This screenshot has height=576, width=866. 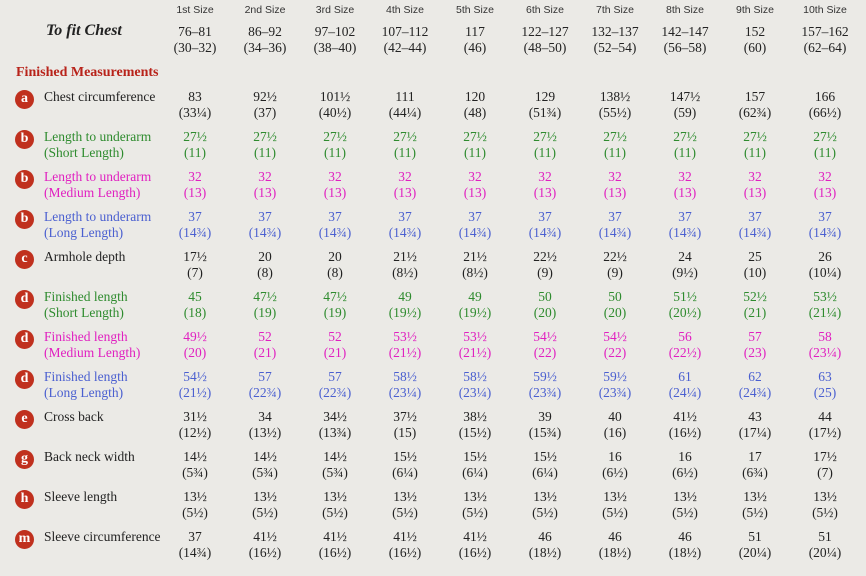 What do you see at coordinates (545, 96) in the screenshot?
I see `cell-value: 129` at bounding box center [545, 96].